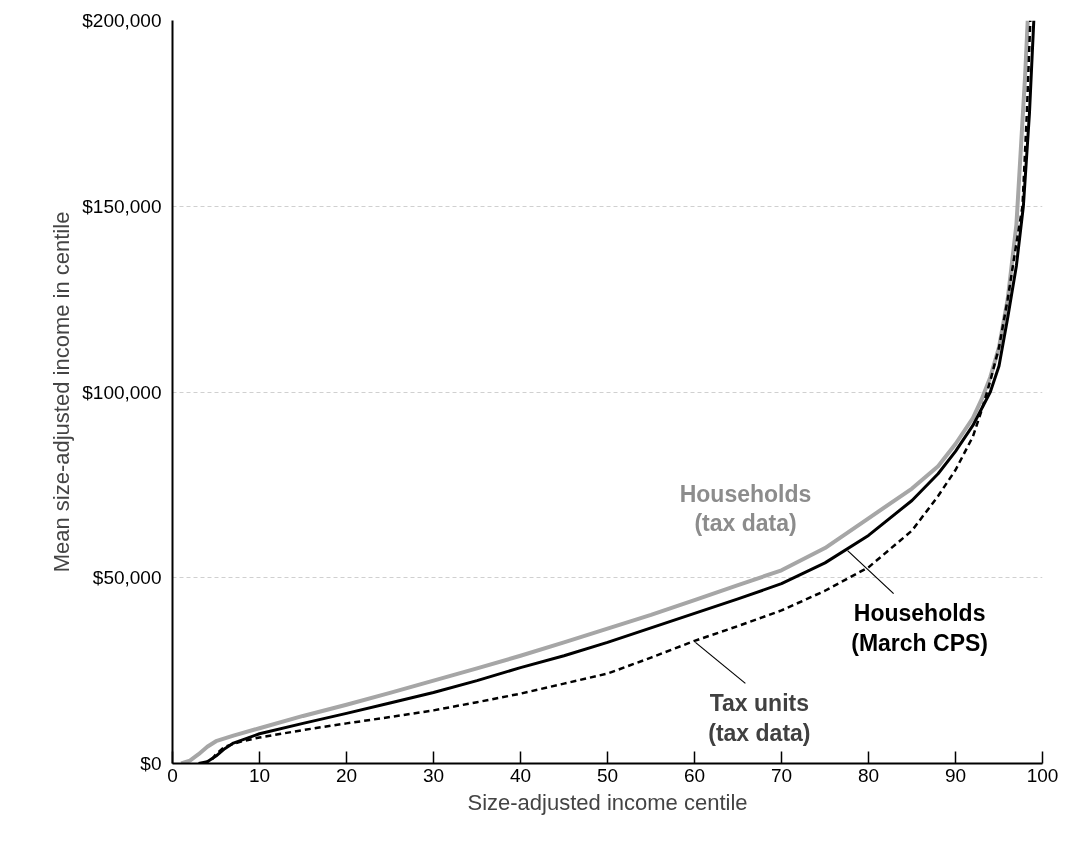  What do you see at coordinates (919, 627) in the screenshot?
I see `annotation: Households (March CPS)` at bounding box center [919, 627].